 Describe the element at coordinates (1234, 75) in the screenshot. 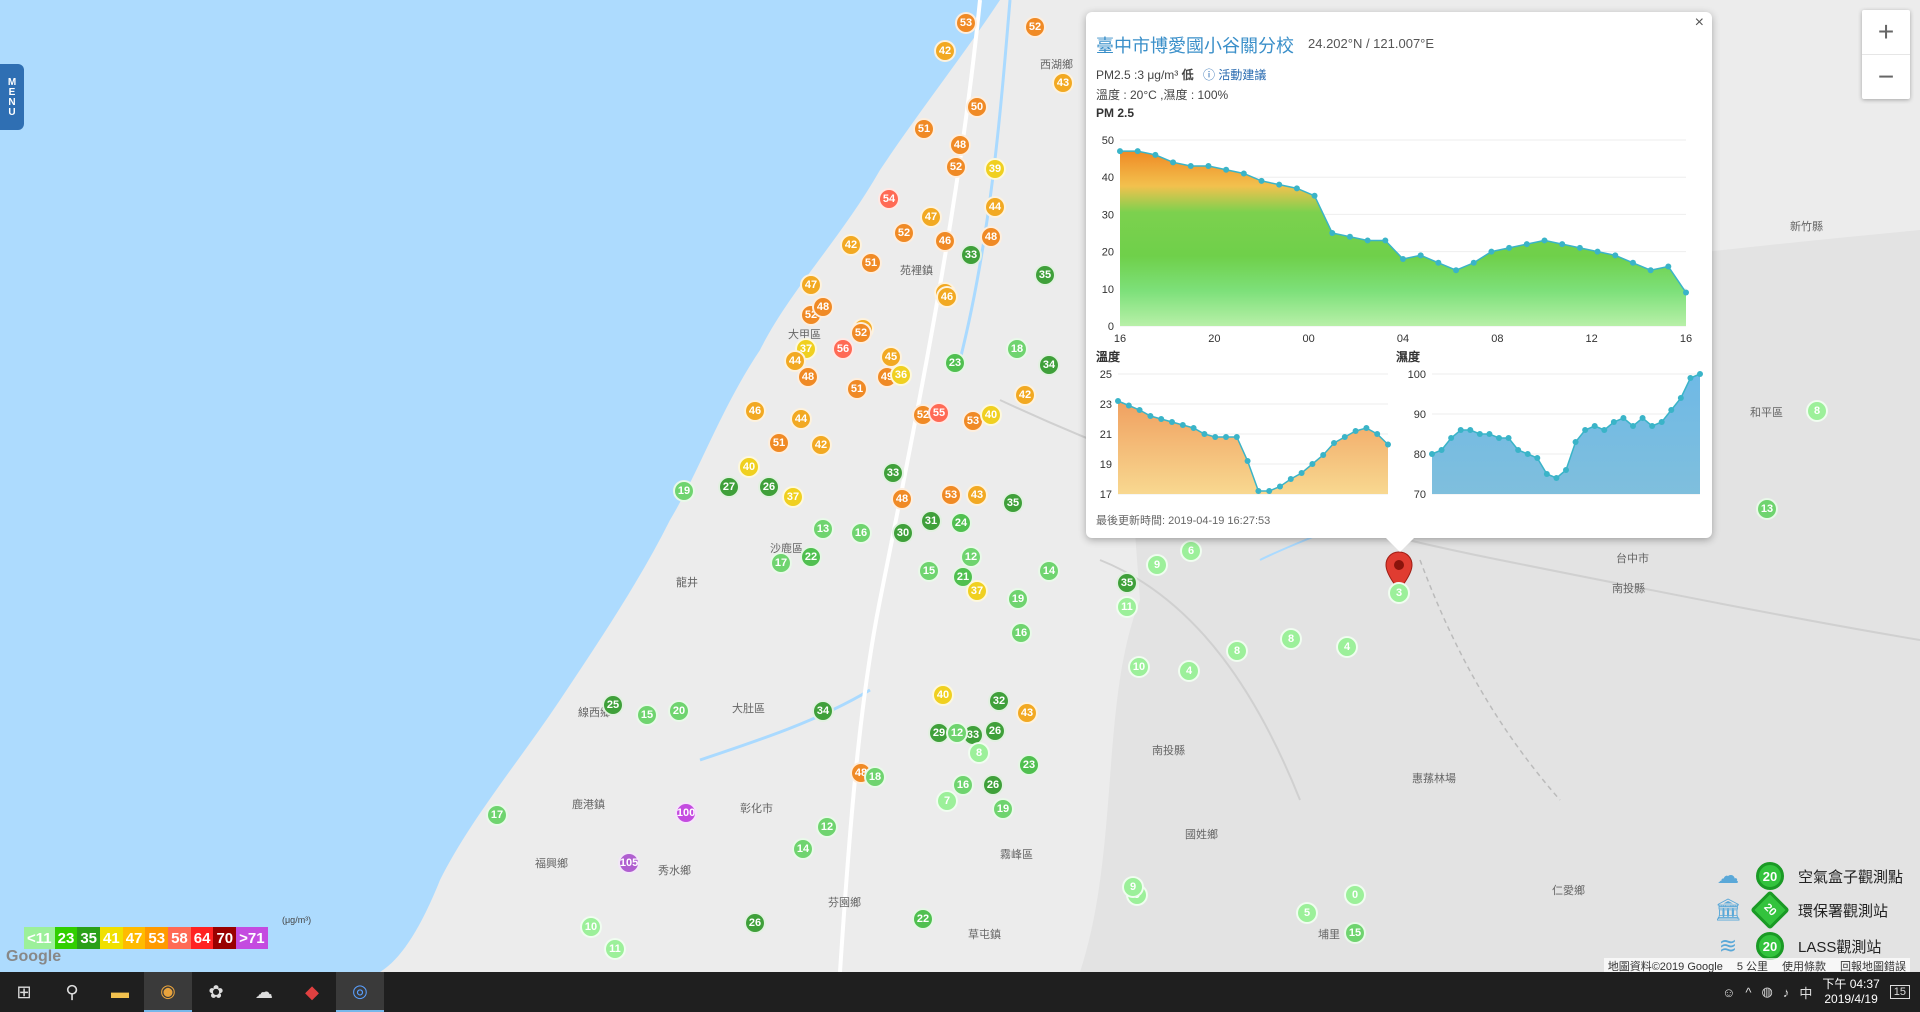

I see `advice-link: ⓘ 活動建議` at that location.